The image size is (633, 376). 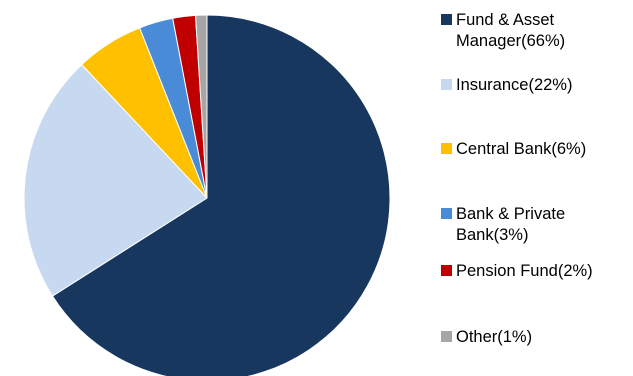 I want to click on legend-label-3-line-0: Bank & Private, so click(x=510, y=214).